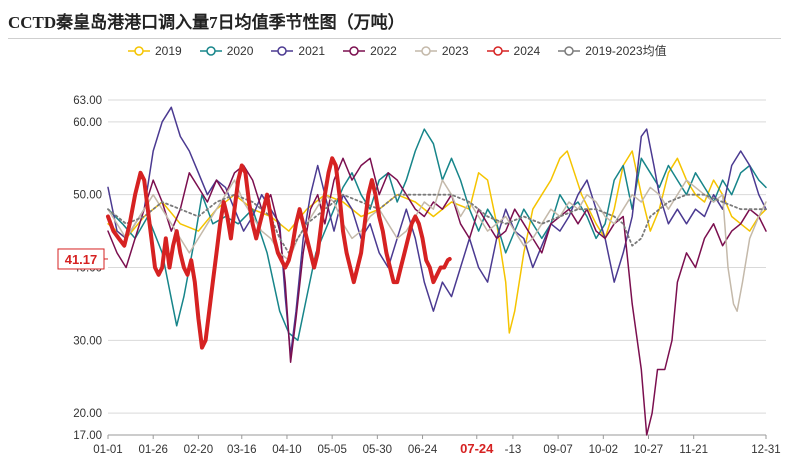  Describe the element at coordinates (87, 123) in the screenshot. I see `y-tick-label: 60.00` at that location.